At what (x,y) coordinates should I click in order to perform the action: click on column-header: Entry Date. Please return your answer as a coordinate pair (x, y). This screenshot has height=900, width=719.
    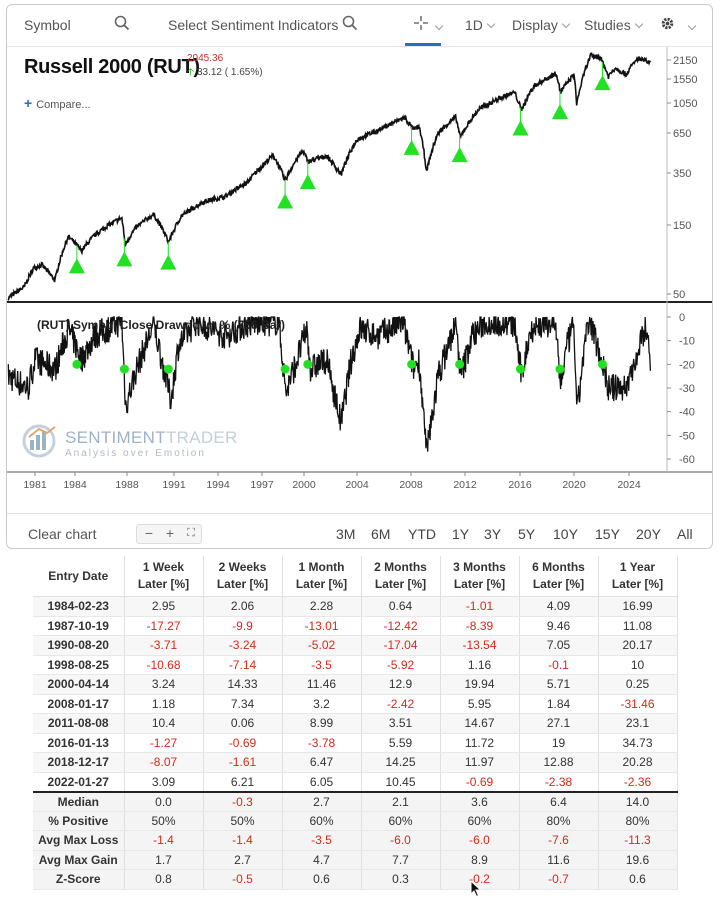
    Looking at the image, I should click on (79, 576).